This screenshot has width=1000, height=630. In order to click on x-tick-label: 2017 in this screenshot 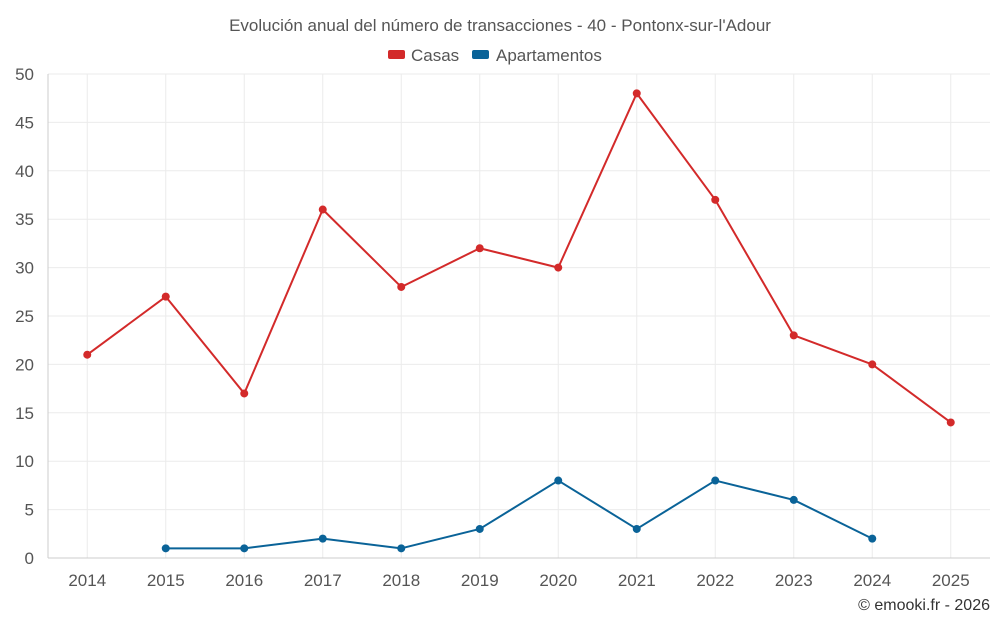, I will do `click(323, 580)`.